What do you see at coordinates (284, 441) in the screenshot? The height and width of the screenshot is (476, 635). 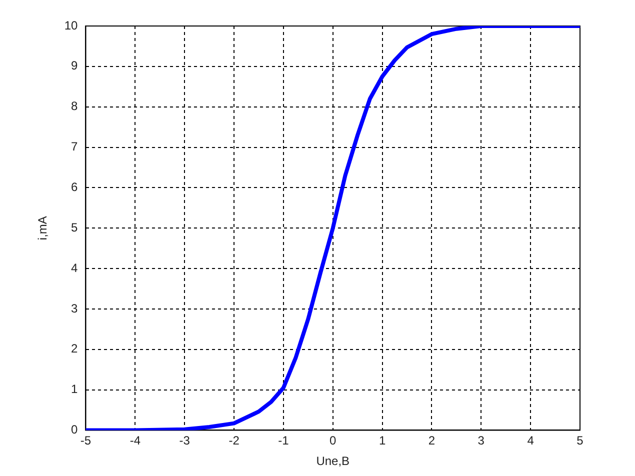 I see `x-tick-label: -1` at bounding box center [284, 441].